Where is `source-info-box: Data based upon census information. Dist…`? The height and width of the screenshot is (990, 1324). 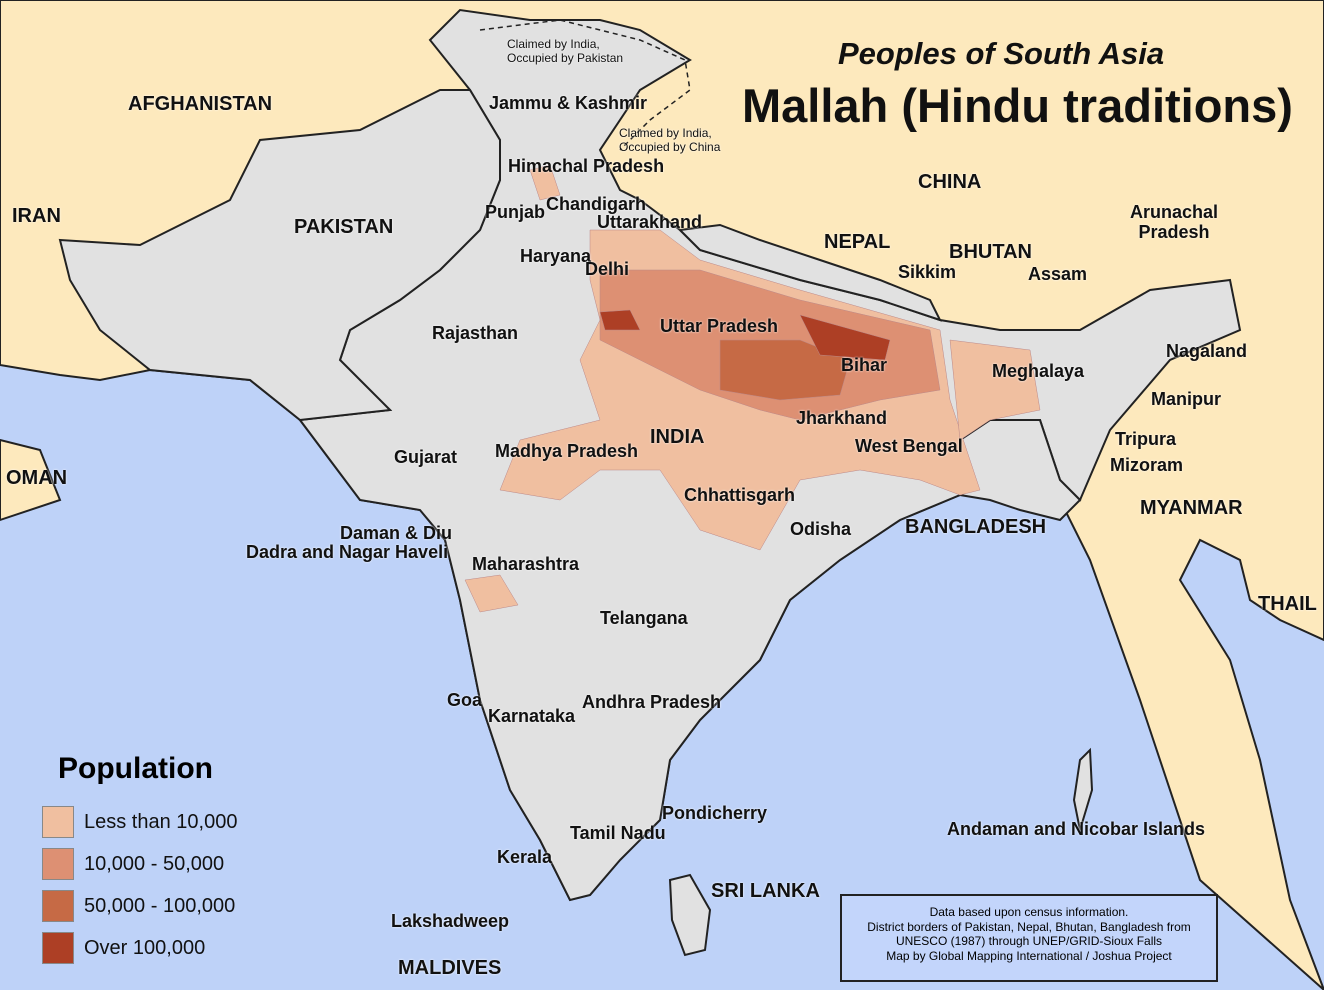
source-info-box: Data based upon census information. Dist… is located at coordinates (1029, 938).